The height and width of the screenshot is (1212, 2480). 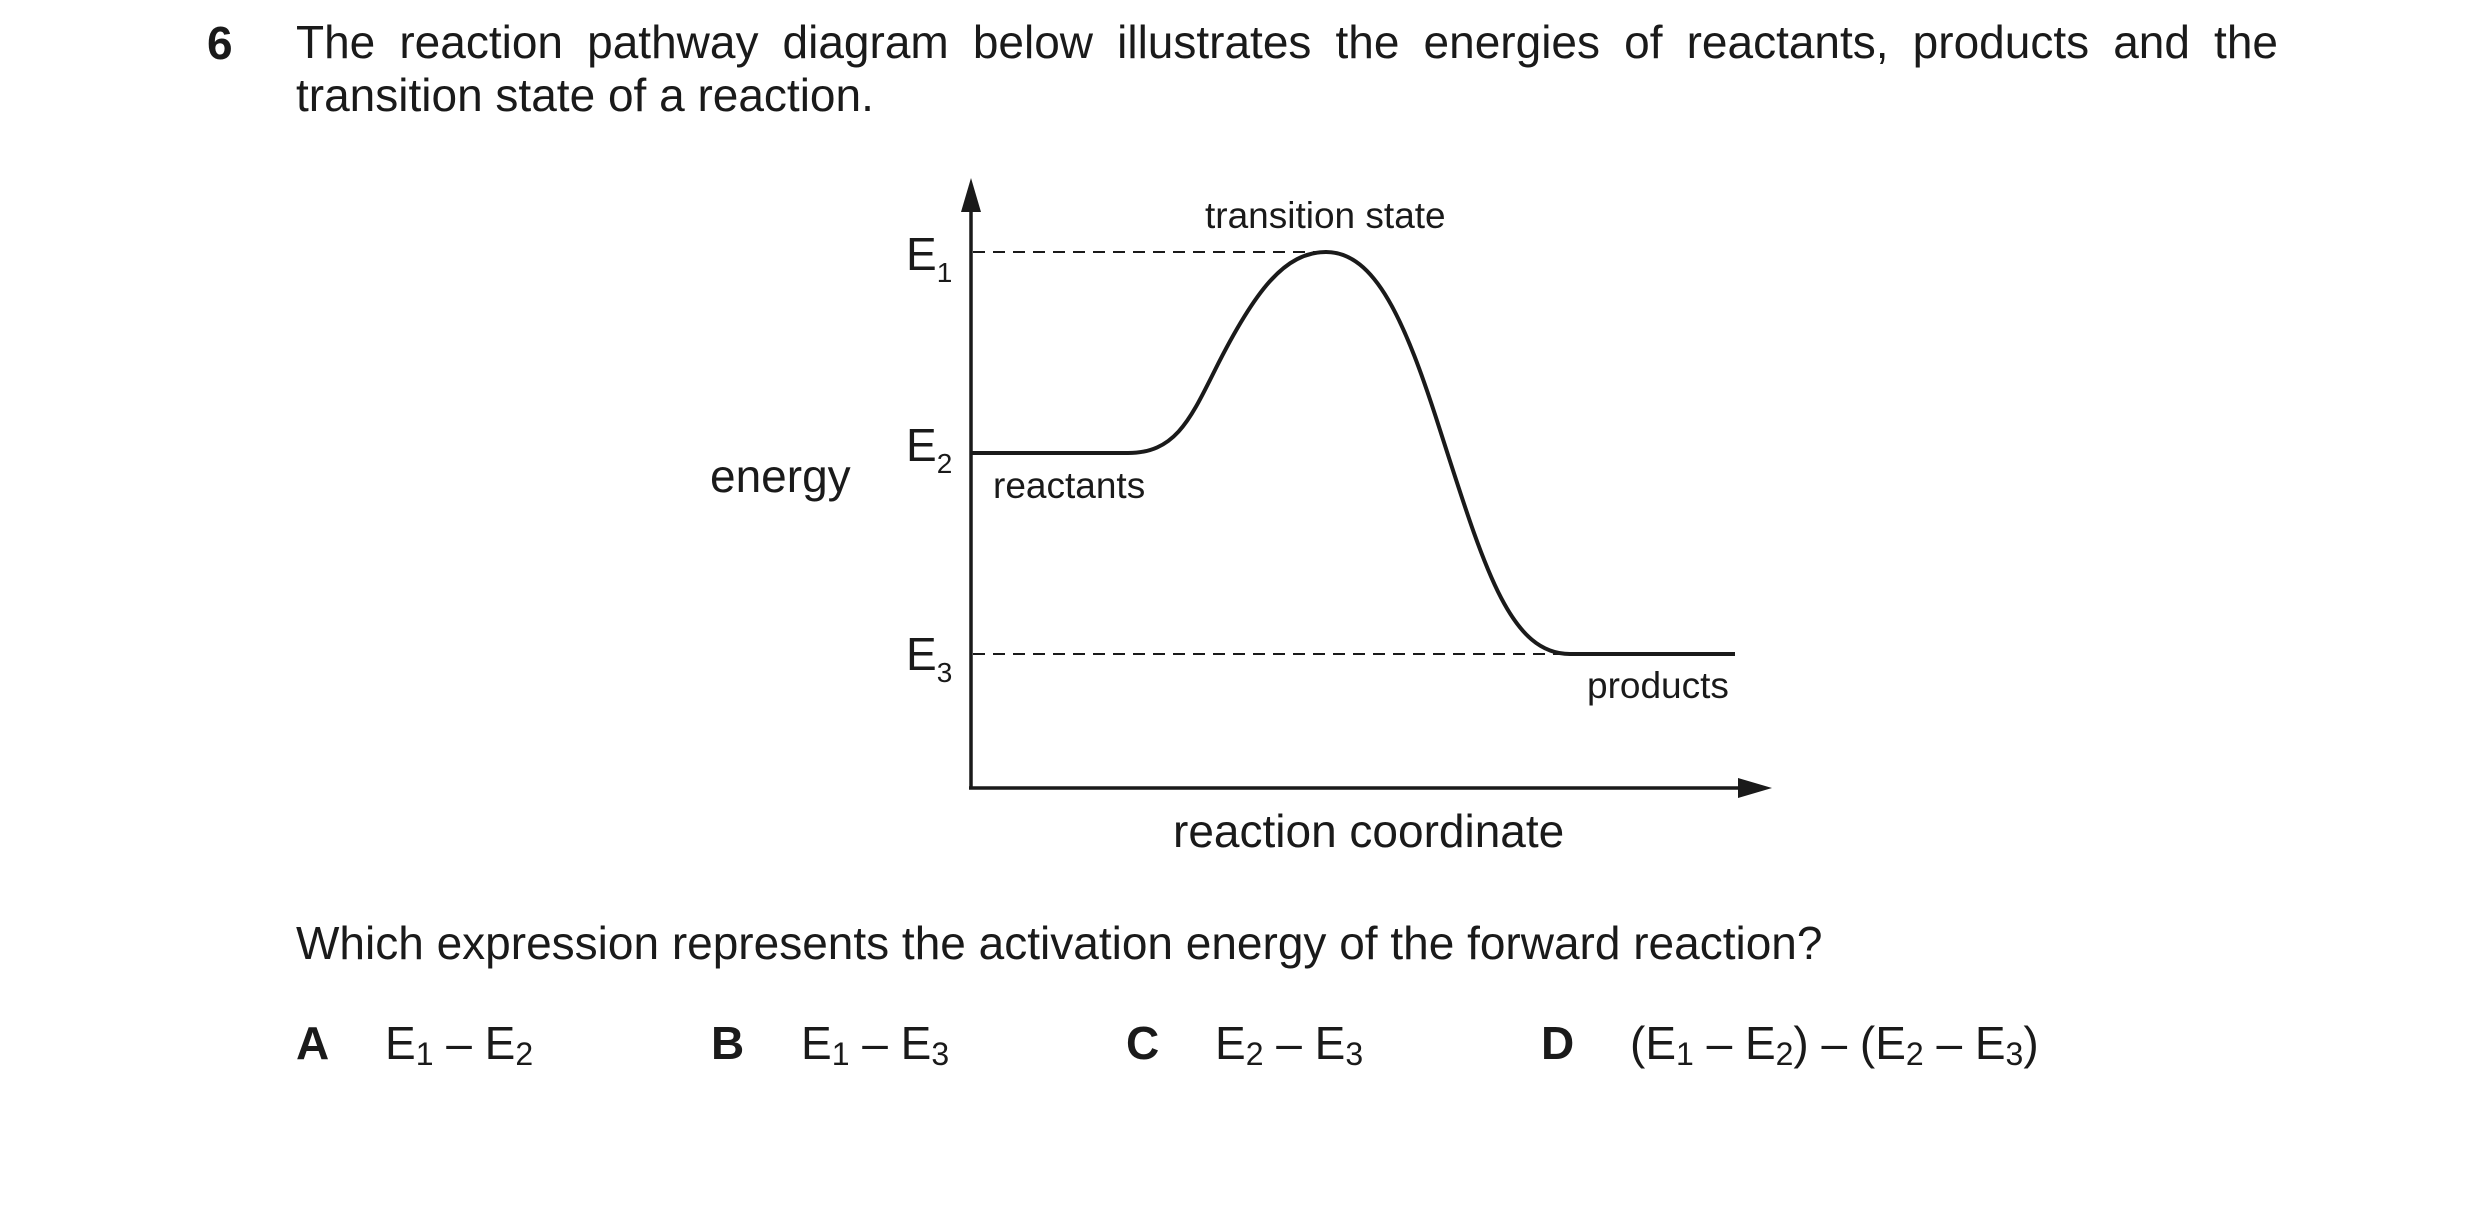 What do you see at coordinates (220, 43) in the screenshot?
I see `question-number: 6` at bounding box center [220, 43].